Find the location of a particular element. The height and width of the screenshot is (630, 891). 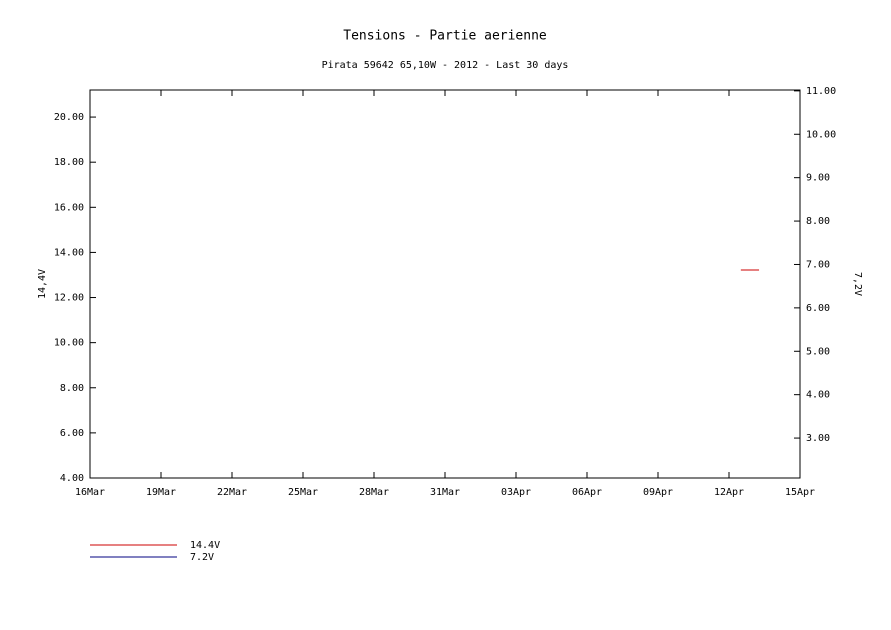

x-tick-label: 28Mar is located at coordinates (374, 492).